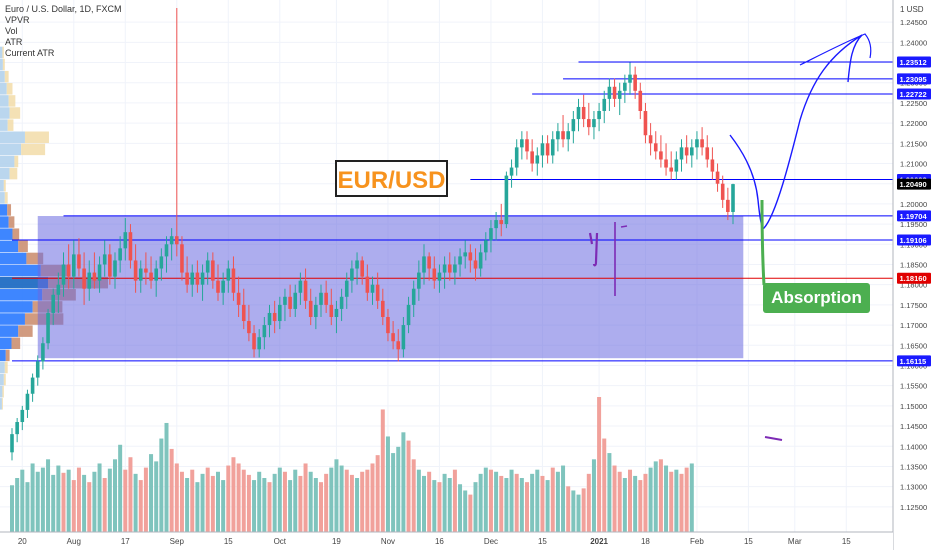  Describe the element at coordinates (11, 31) in the screenshot. I see `indicator-vol: Vol` at that location.